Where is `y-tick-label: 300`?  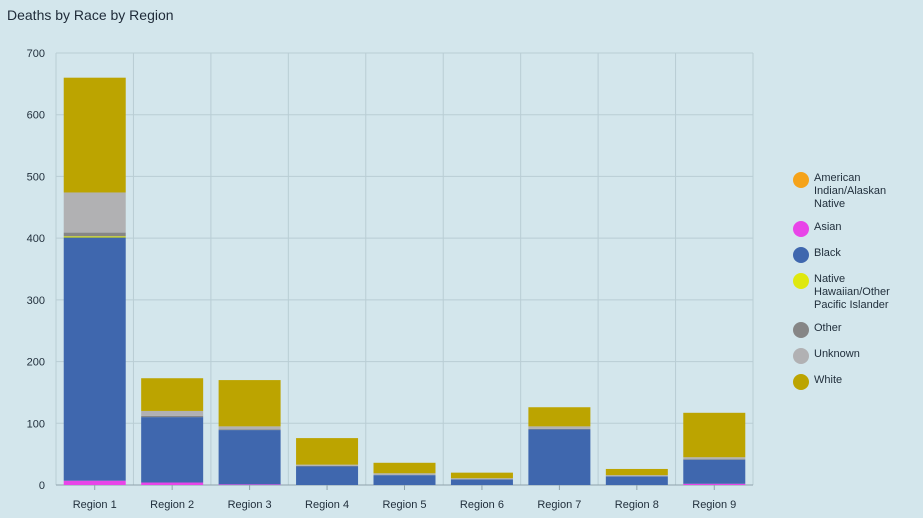
y-tick-label: 300 is located at coordinates (36, 301).